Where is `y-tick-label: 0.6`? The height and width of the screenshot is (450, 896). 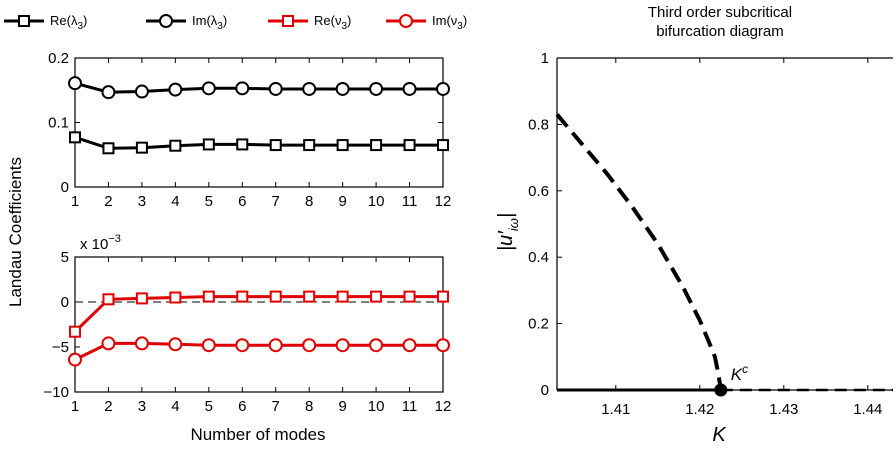
y-tick-label: 0.6 is located at coordinates (538, 191).